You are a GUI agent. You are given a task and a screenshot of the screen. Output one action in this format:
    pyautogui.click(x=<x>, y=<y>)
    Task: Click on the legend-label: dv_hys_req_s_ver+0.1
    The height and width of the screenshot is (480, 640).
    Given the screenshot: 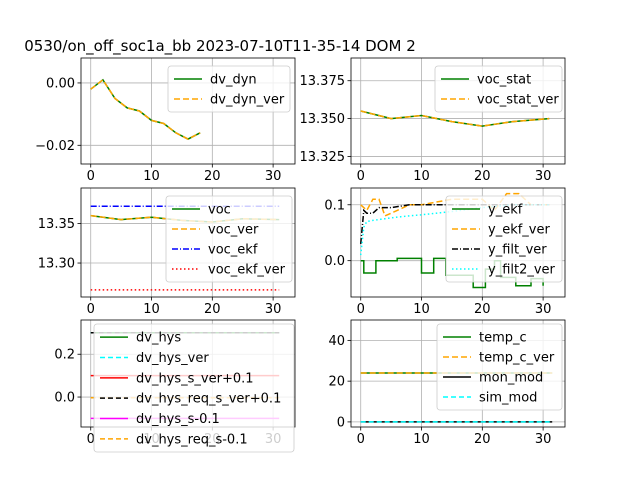 What is the action you would take?
    pyautogui.click(x=208, y=399)
    